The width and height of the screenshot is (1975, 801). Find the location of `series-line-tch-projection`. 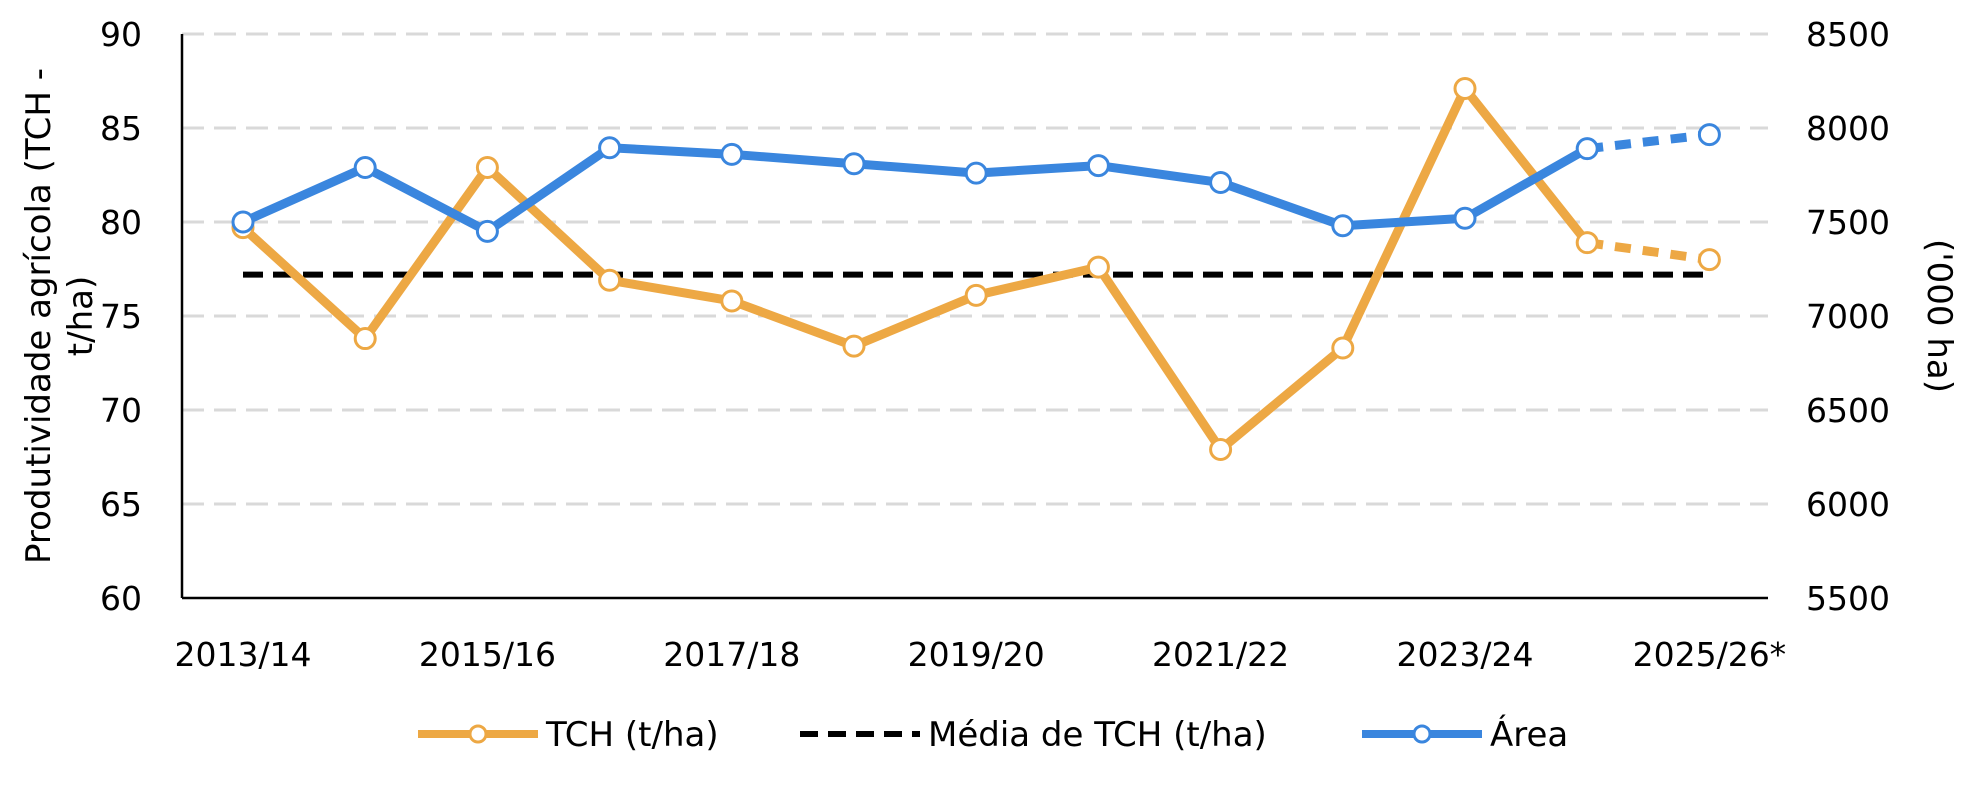

series-line-tch-projection is located at coordinates (1648, 251).